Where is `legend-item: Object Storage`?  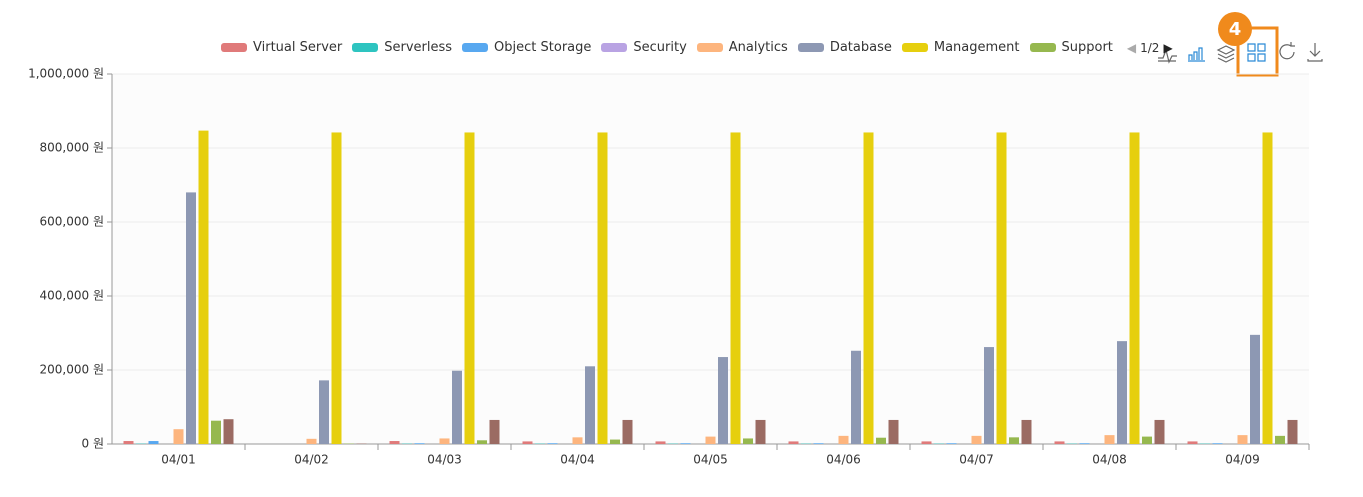
legend-item: Object Storage is located at coordinates (526, 47).